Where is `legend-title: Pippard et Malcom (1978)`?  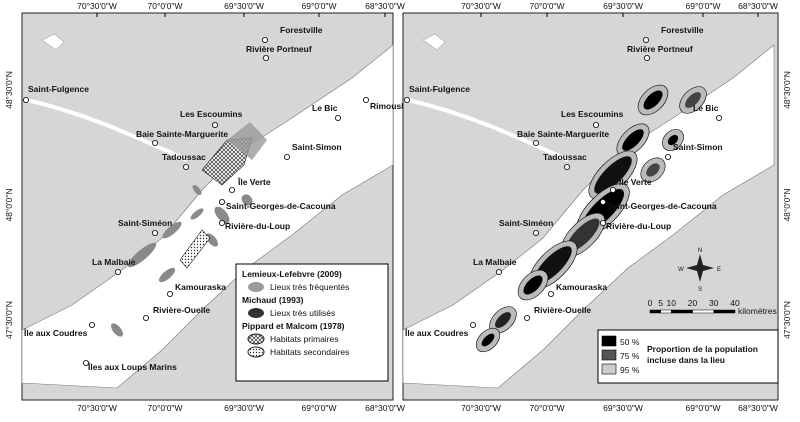
legend-title: Pippard et Malcom (1978) is located at coordinates (293, 326).